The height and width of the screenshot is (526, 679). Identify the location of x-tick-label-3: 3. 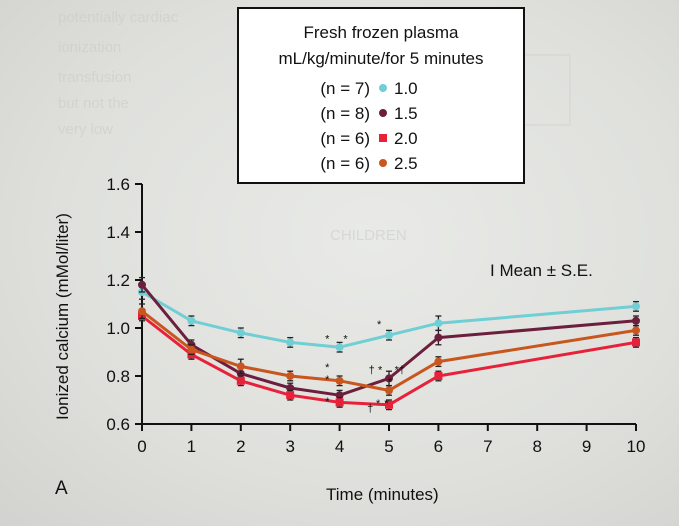
(289, 446).